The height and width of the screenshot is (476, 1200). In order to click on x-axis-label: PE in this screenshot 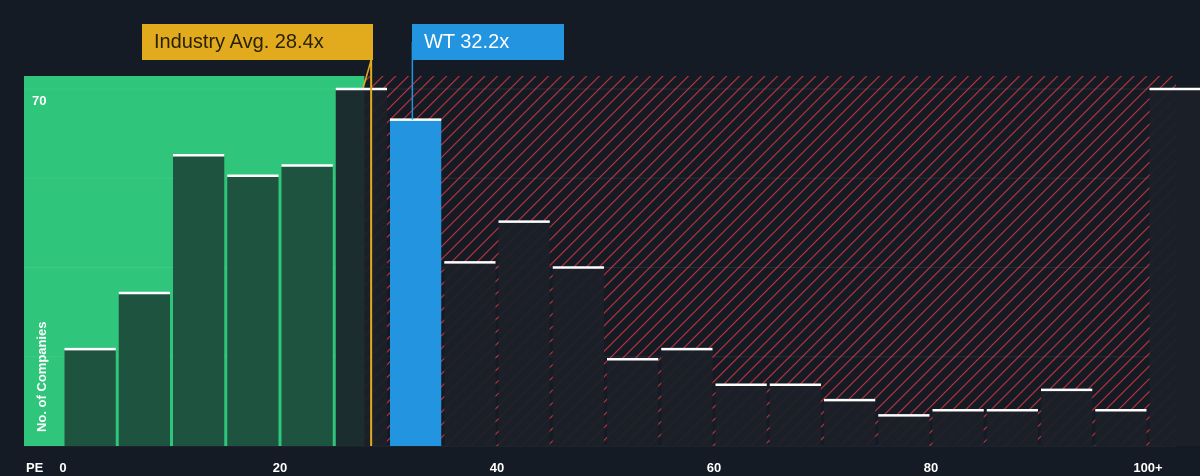, I will do `click(35, 467)`.